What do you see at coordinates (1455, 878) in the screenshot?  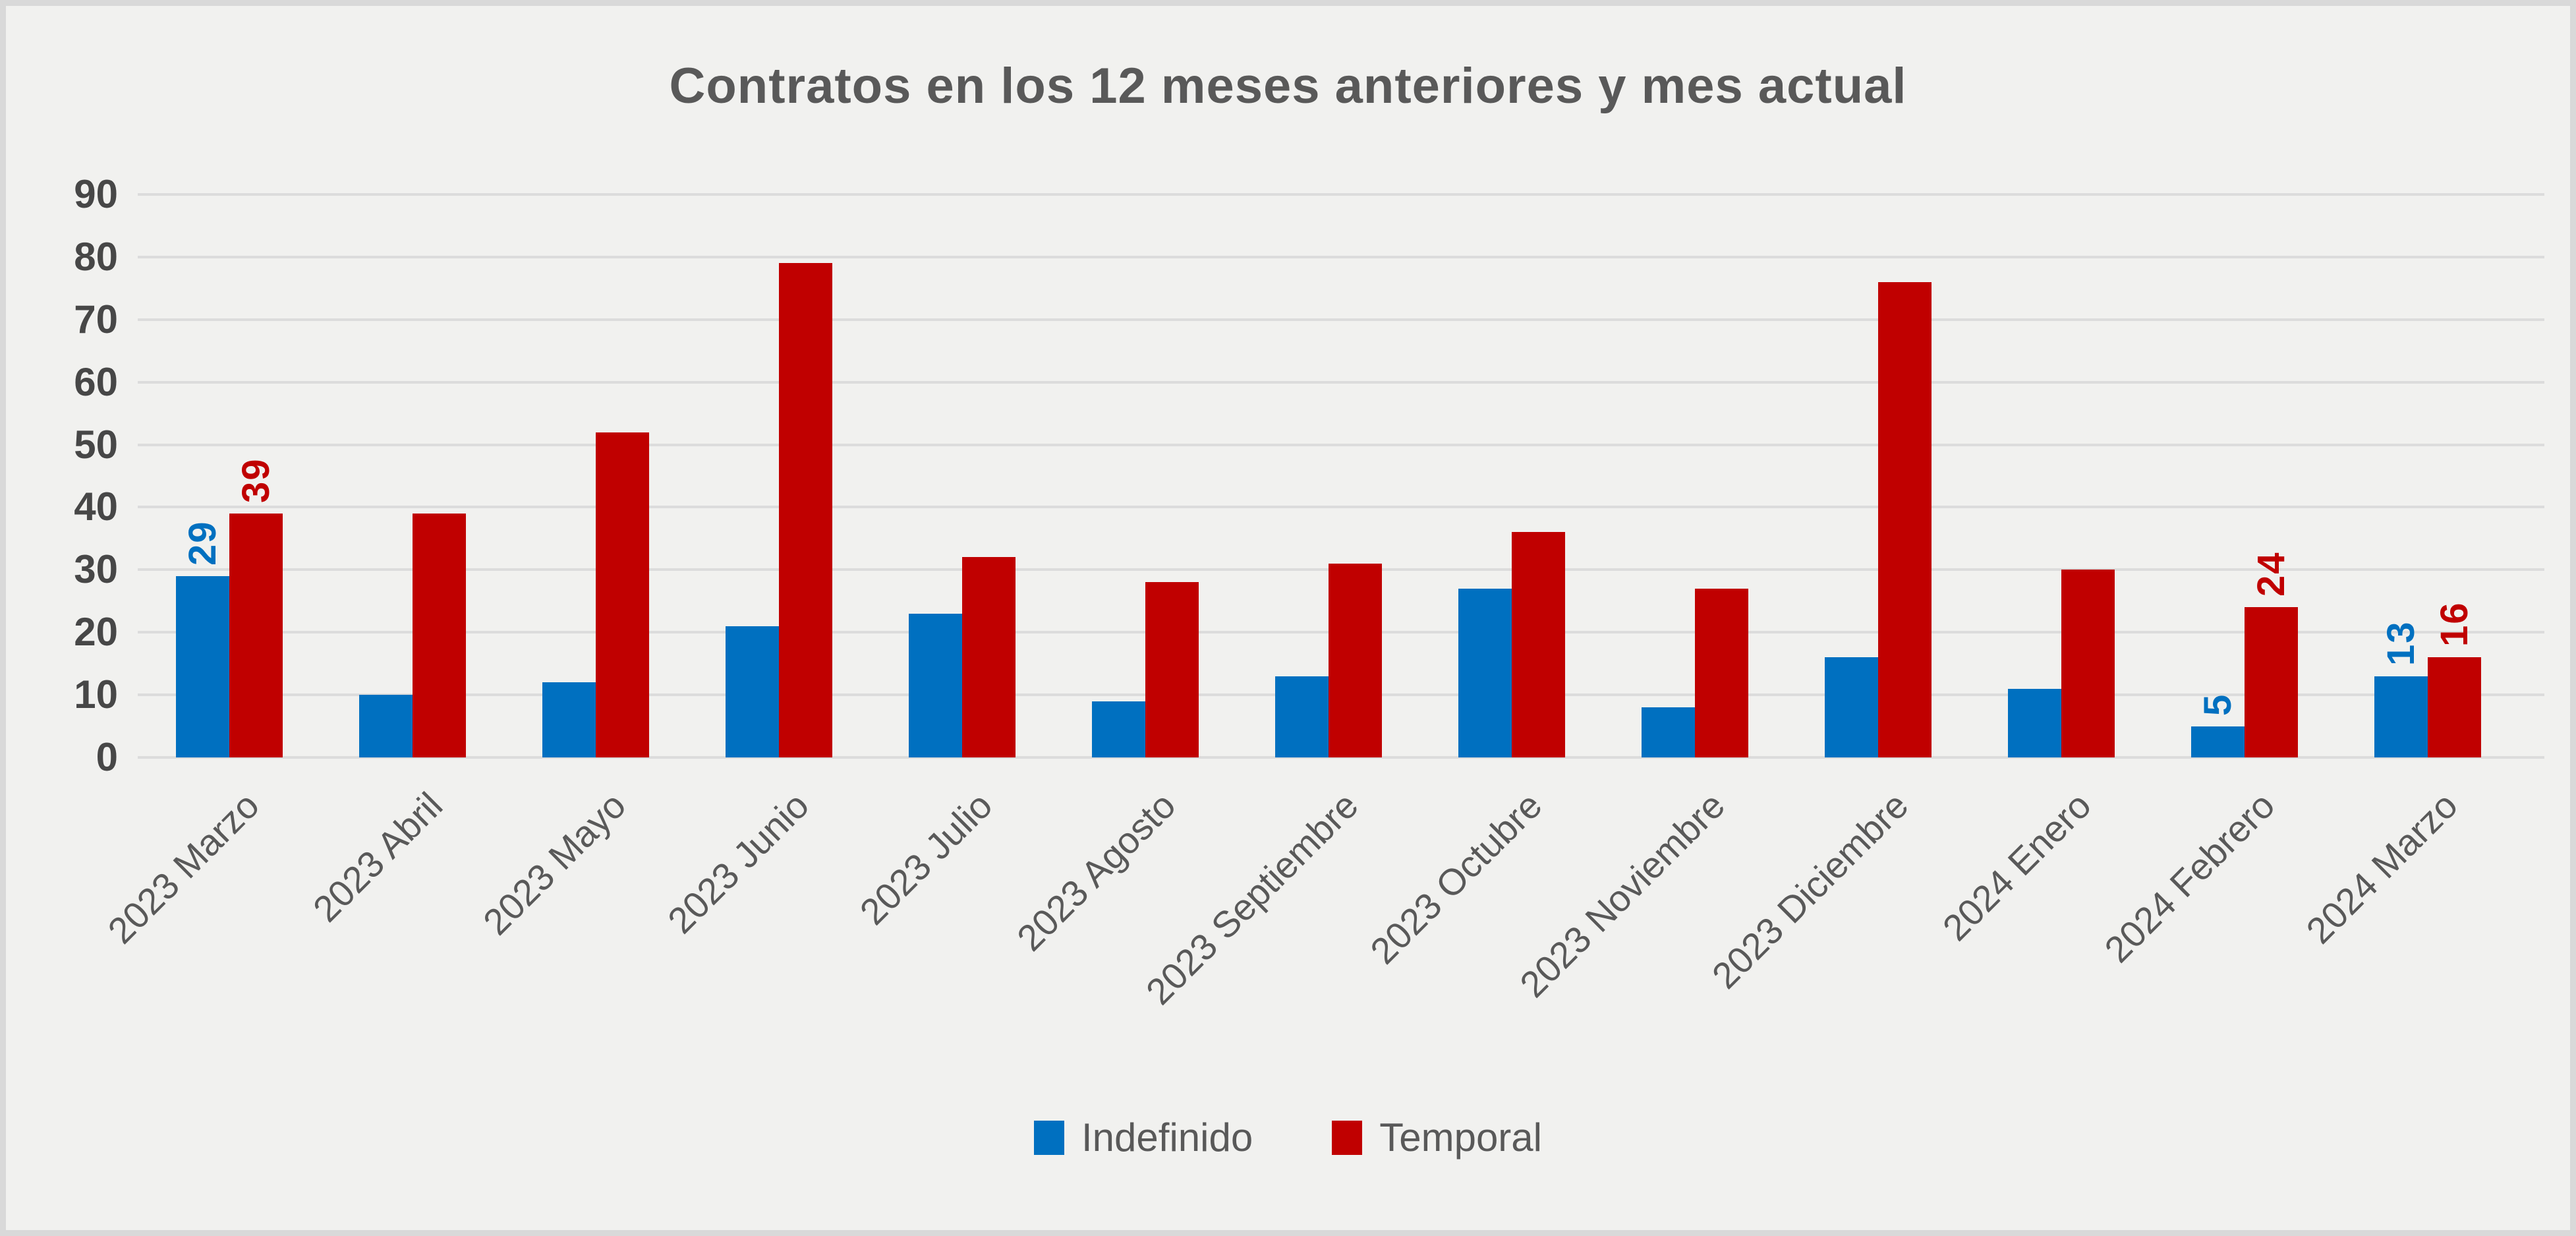 I see `x-tick-label-7: 2023 Octubre` at bounding box center [1455, 878].